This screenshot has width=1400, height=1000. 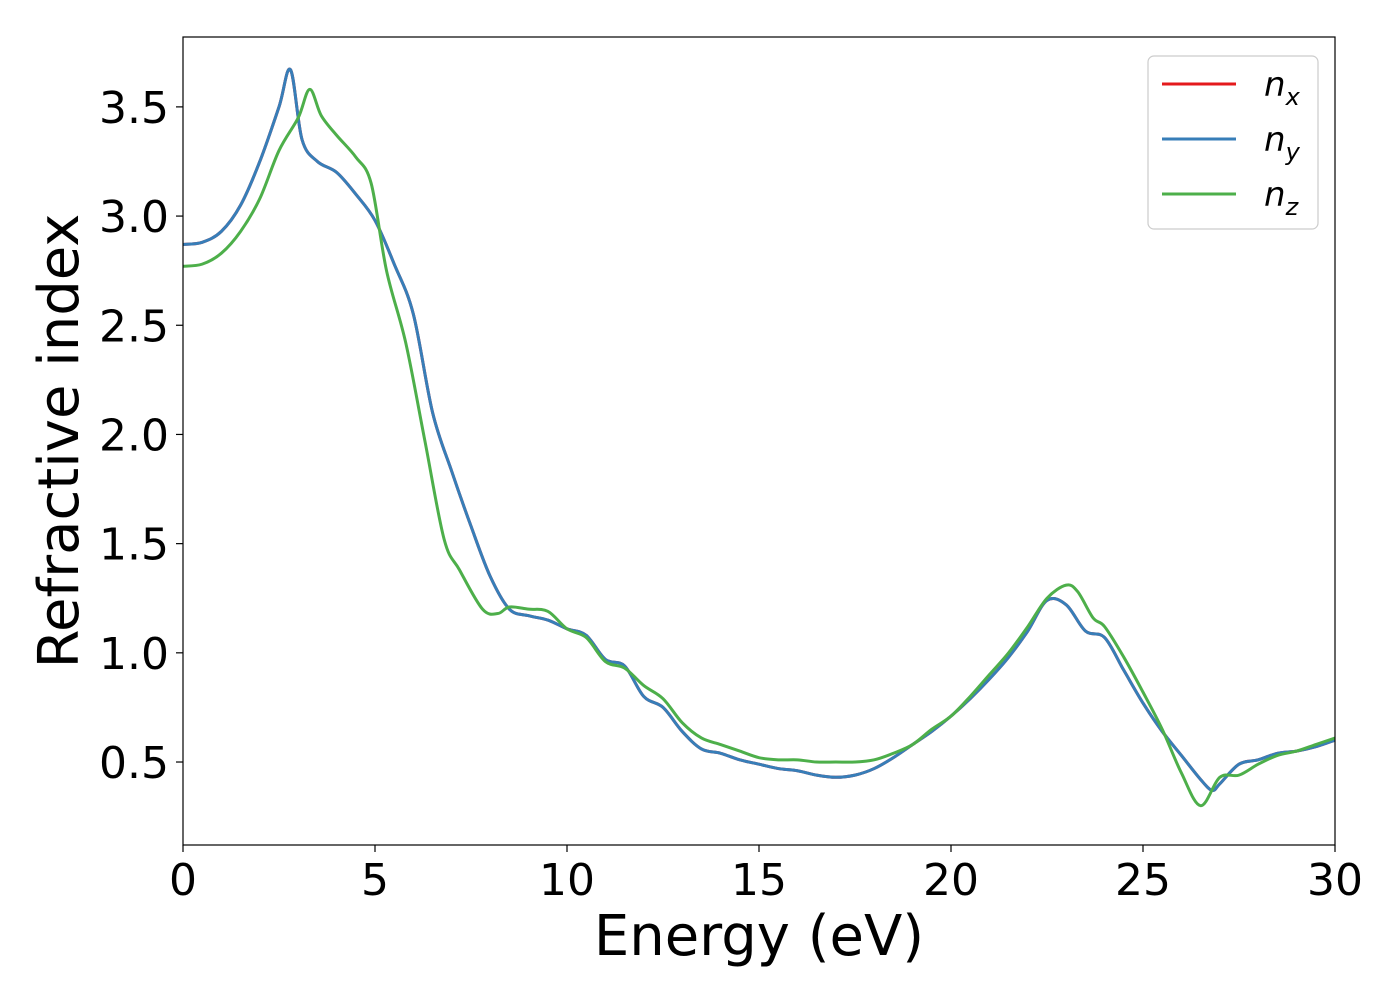 I want to click on y-axis-label: Refractive index, so click(x=59, y=441).